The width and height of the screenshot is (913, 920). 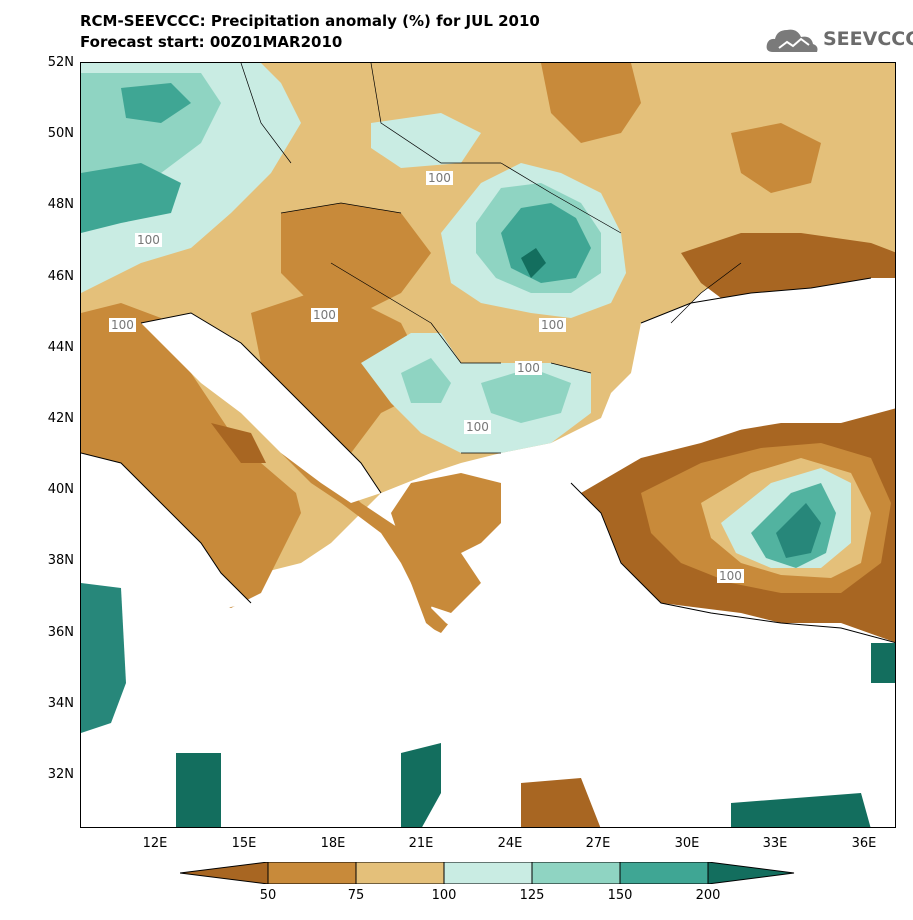 I want to click on lat-label-52n: 52N, so click(x=60, y=62).